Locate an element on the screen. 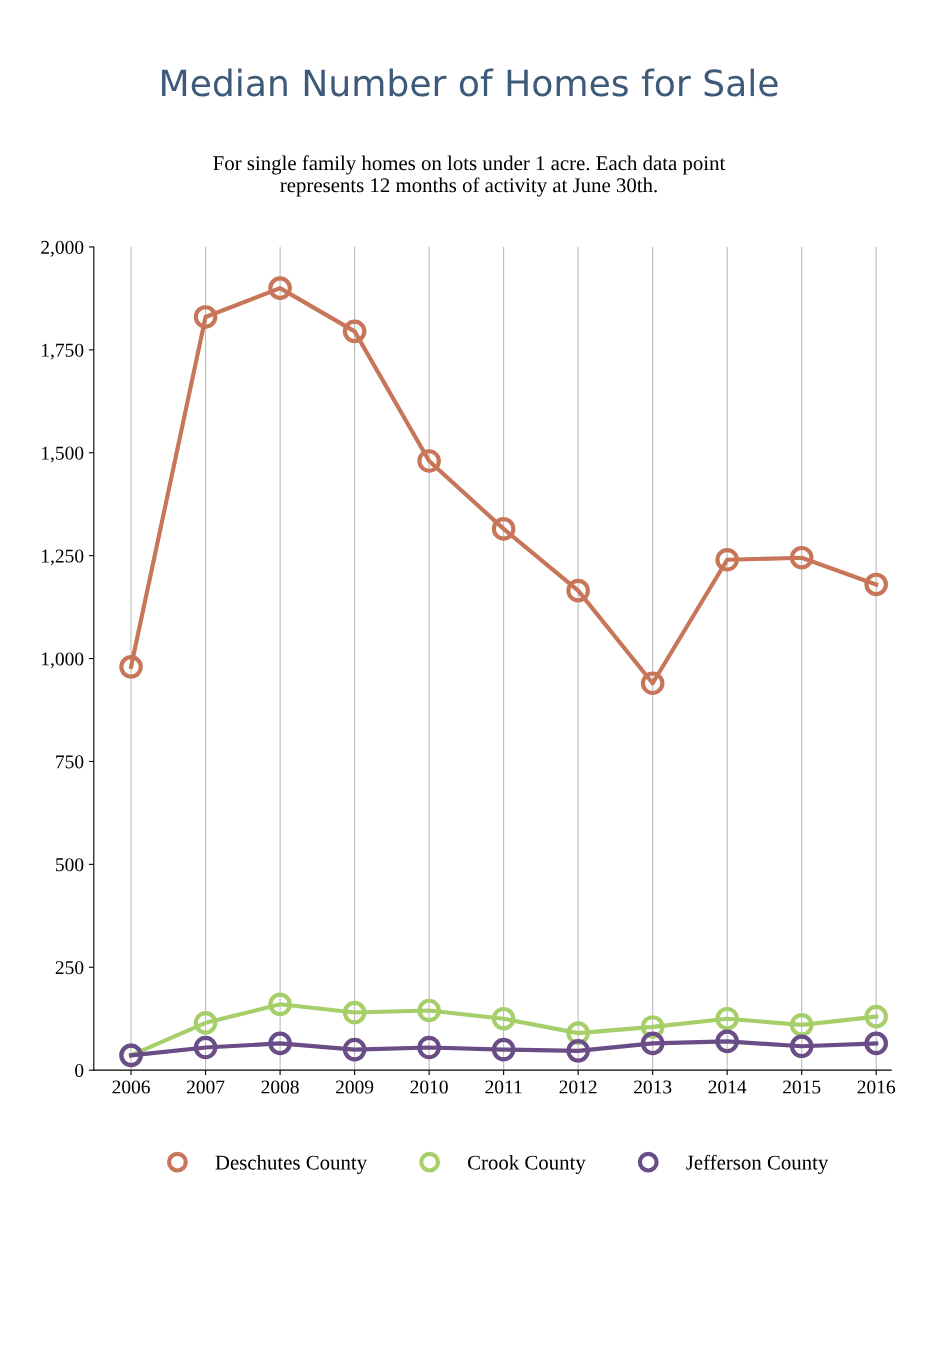 The height and width of the screenshot is (1372, 938). y-tick-label: 250 is located at coordinates (69, 968).